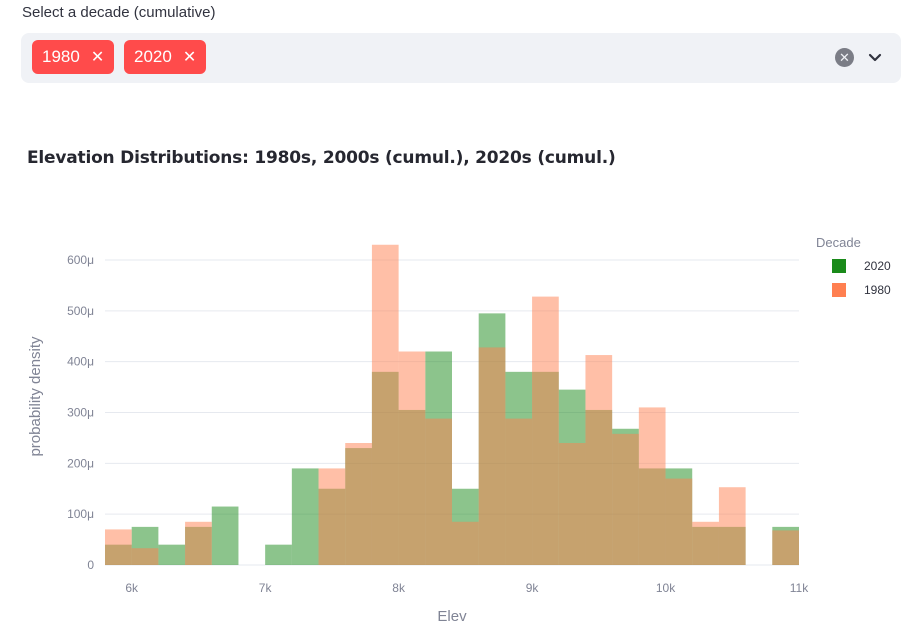 This screenshot has height=633, width=916. What do you see at coordinates (467, 588) in the screenshot?
I see `x-axis-ticks: 6k 7k 8k 9k 10k 11k` at bounding box center [467, 588].